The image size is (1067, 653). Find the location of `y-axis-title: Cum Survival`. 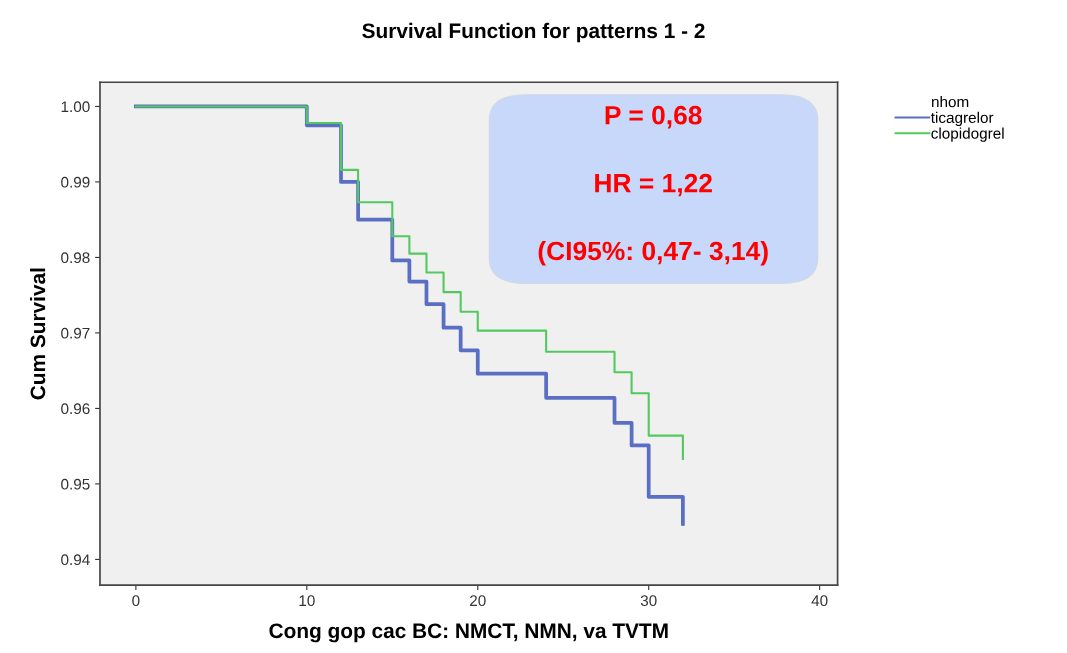

y-axis-title: Cum Survival is located at coordinates (37, 334).